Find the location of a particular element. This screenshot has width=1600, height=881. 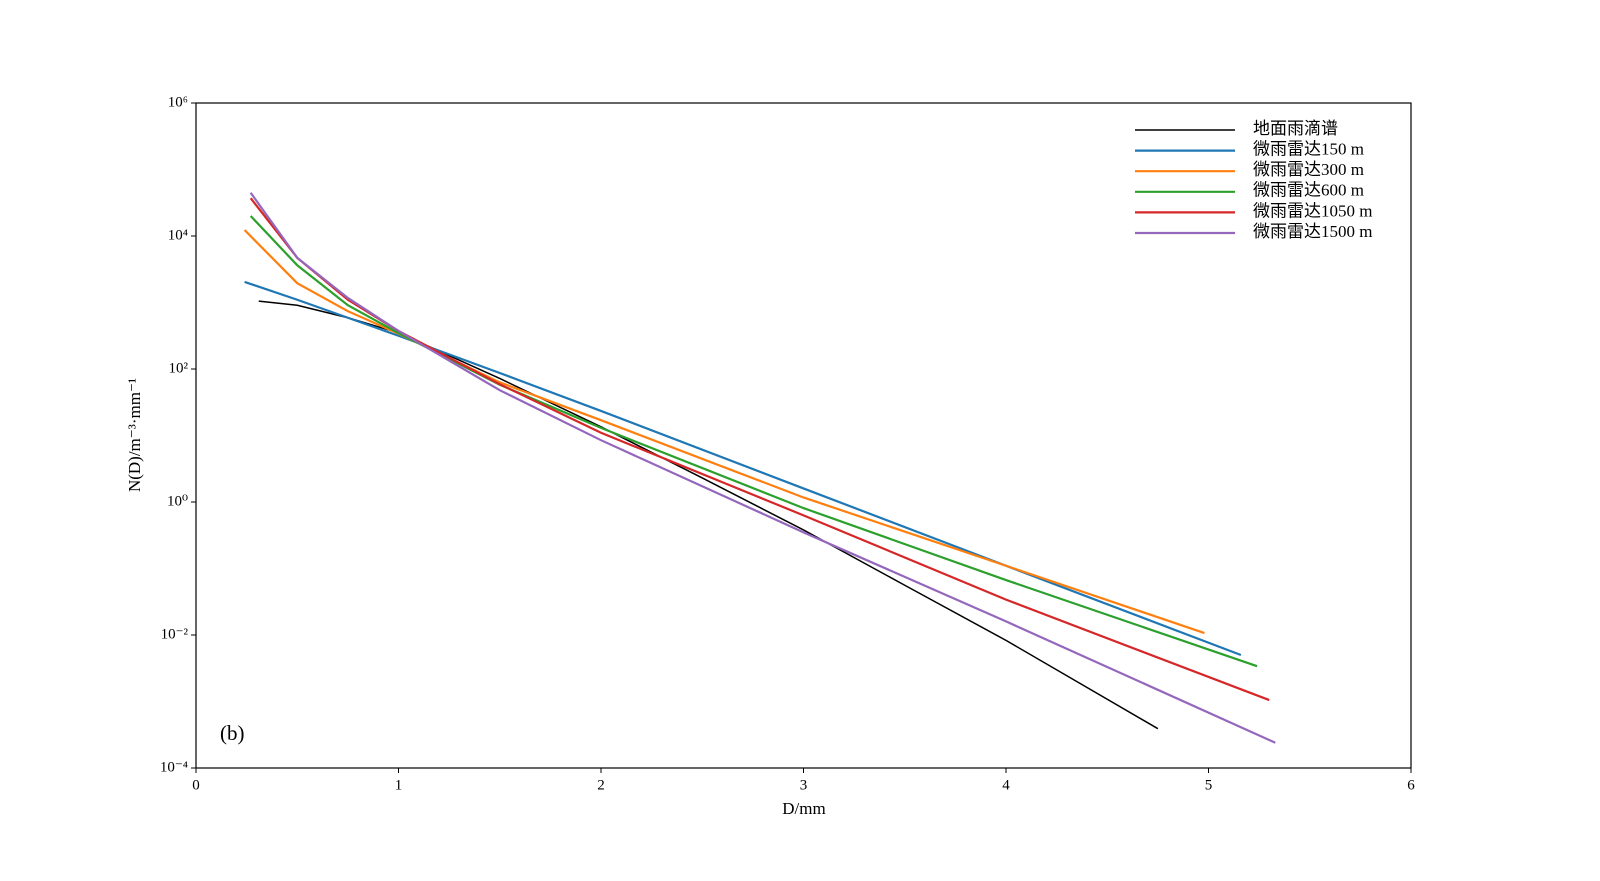

x-axis-label: D/mm is located at coordinates (803, 808).